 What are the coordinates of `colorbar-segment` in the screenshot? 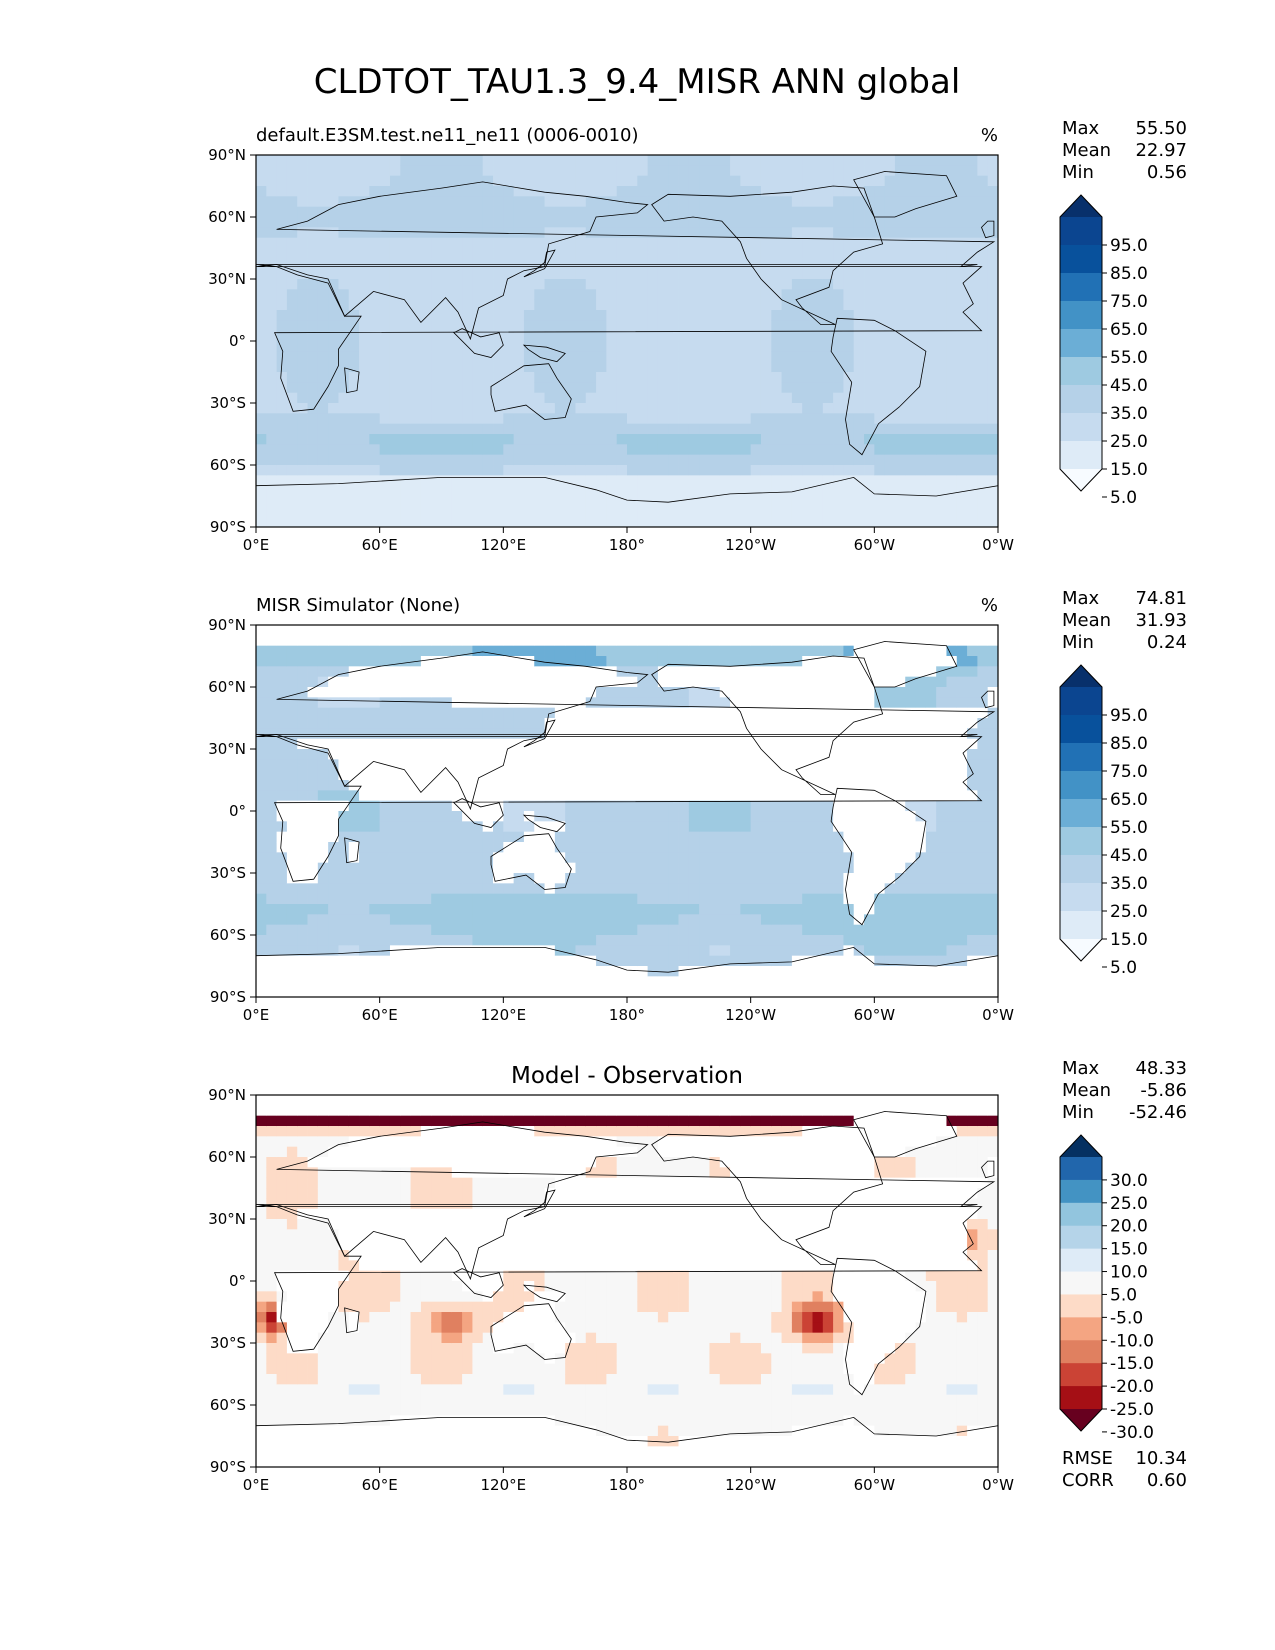 It's located at (1081, 343).